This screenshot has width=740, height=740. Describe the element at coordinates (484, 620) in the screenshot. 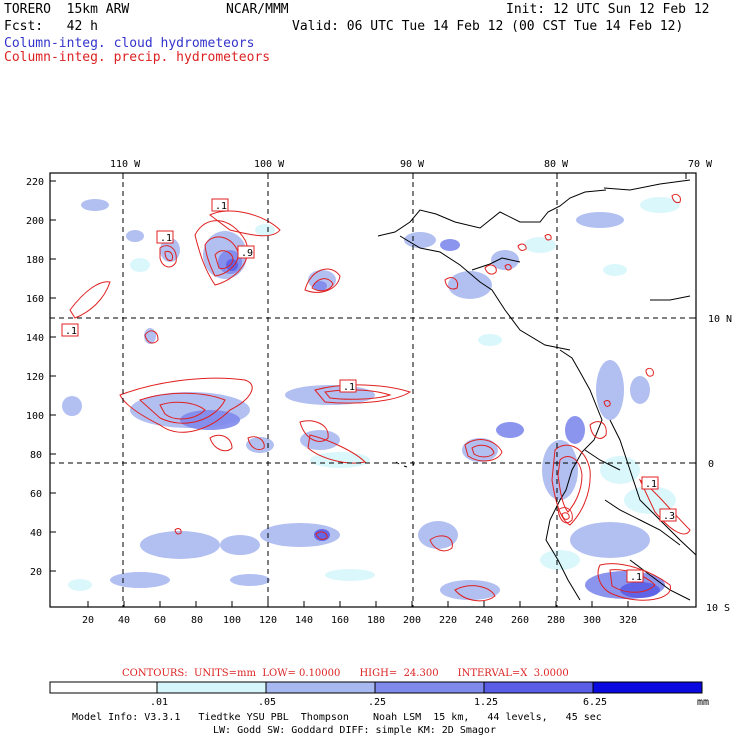

I see `x-tick-label: 240` at that location.